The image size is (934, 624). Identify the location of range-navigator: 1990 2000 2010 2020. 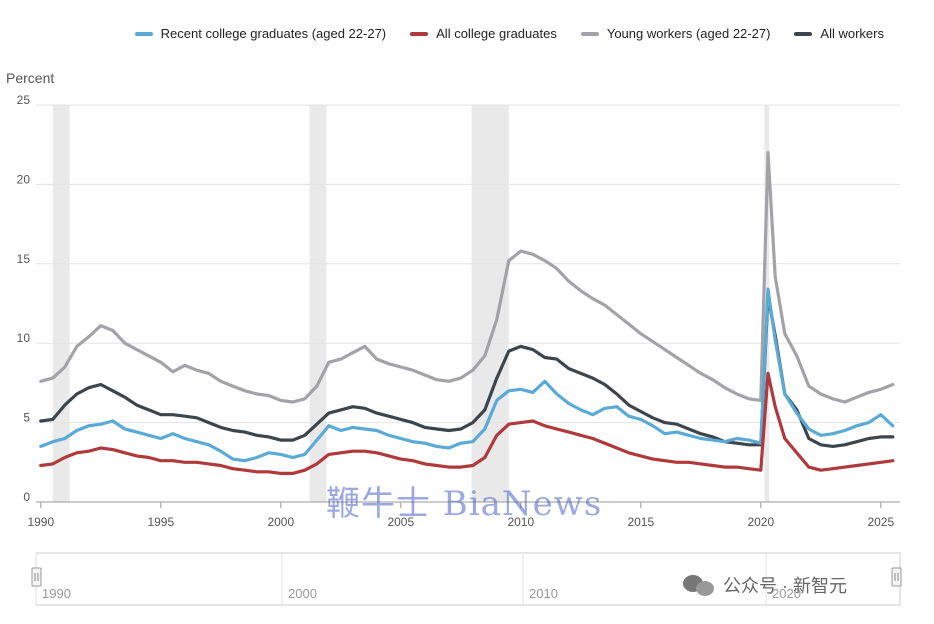
(466, 579).